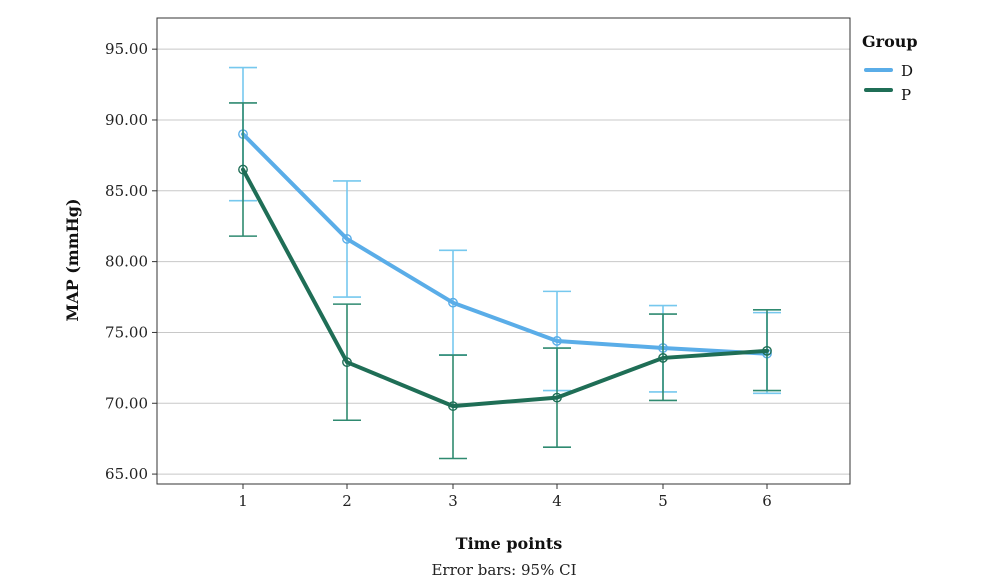 This screenshot has width=1000, height=587. What do you see at coordinates (126, 332) in the screenshot?
I see `y-tick-label: 75.00` at bounding box center [126, 332].